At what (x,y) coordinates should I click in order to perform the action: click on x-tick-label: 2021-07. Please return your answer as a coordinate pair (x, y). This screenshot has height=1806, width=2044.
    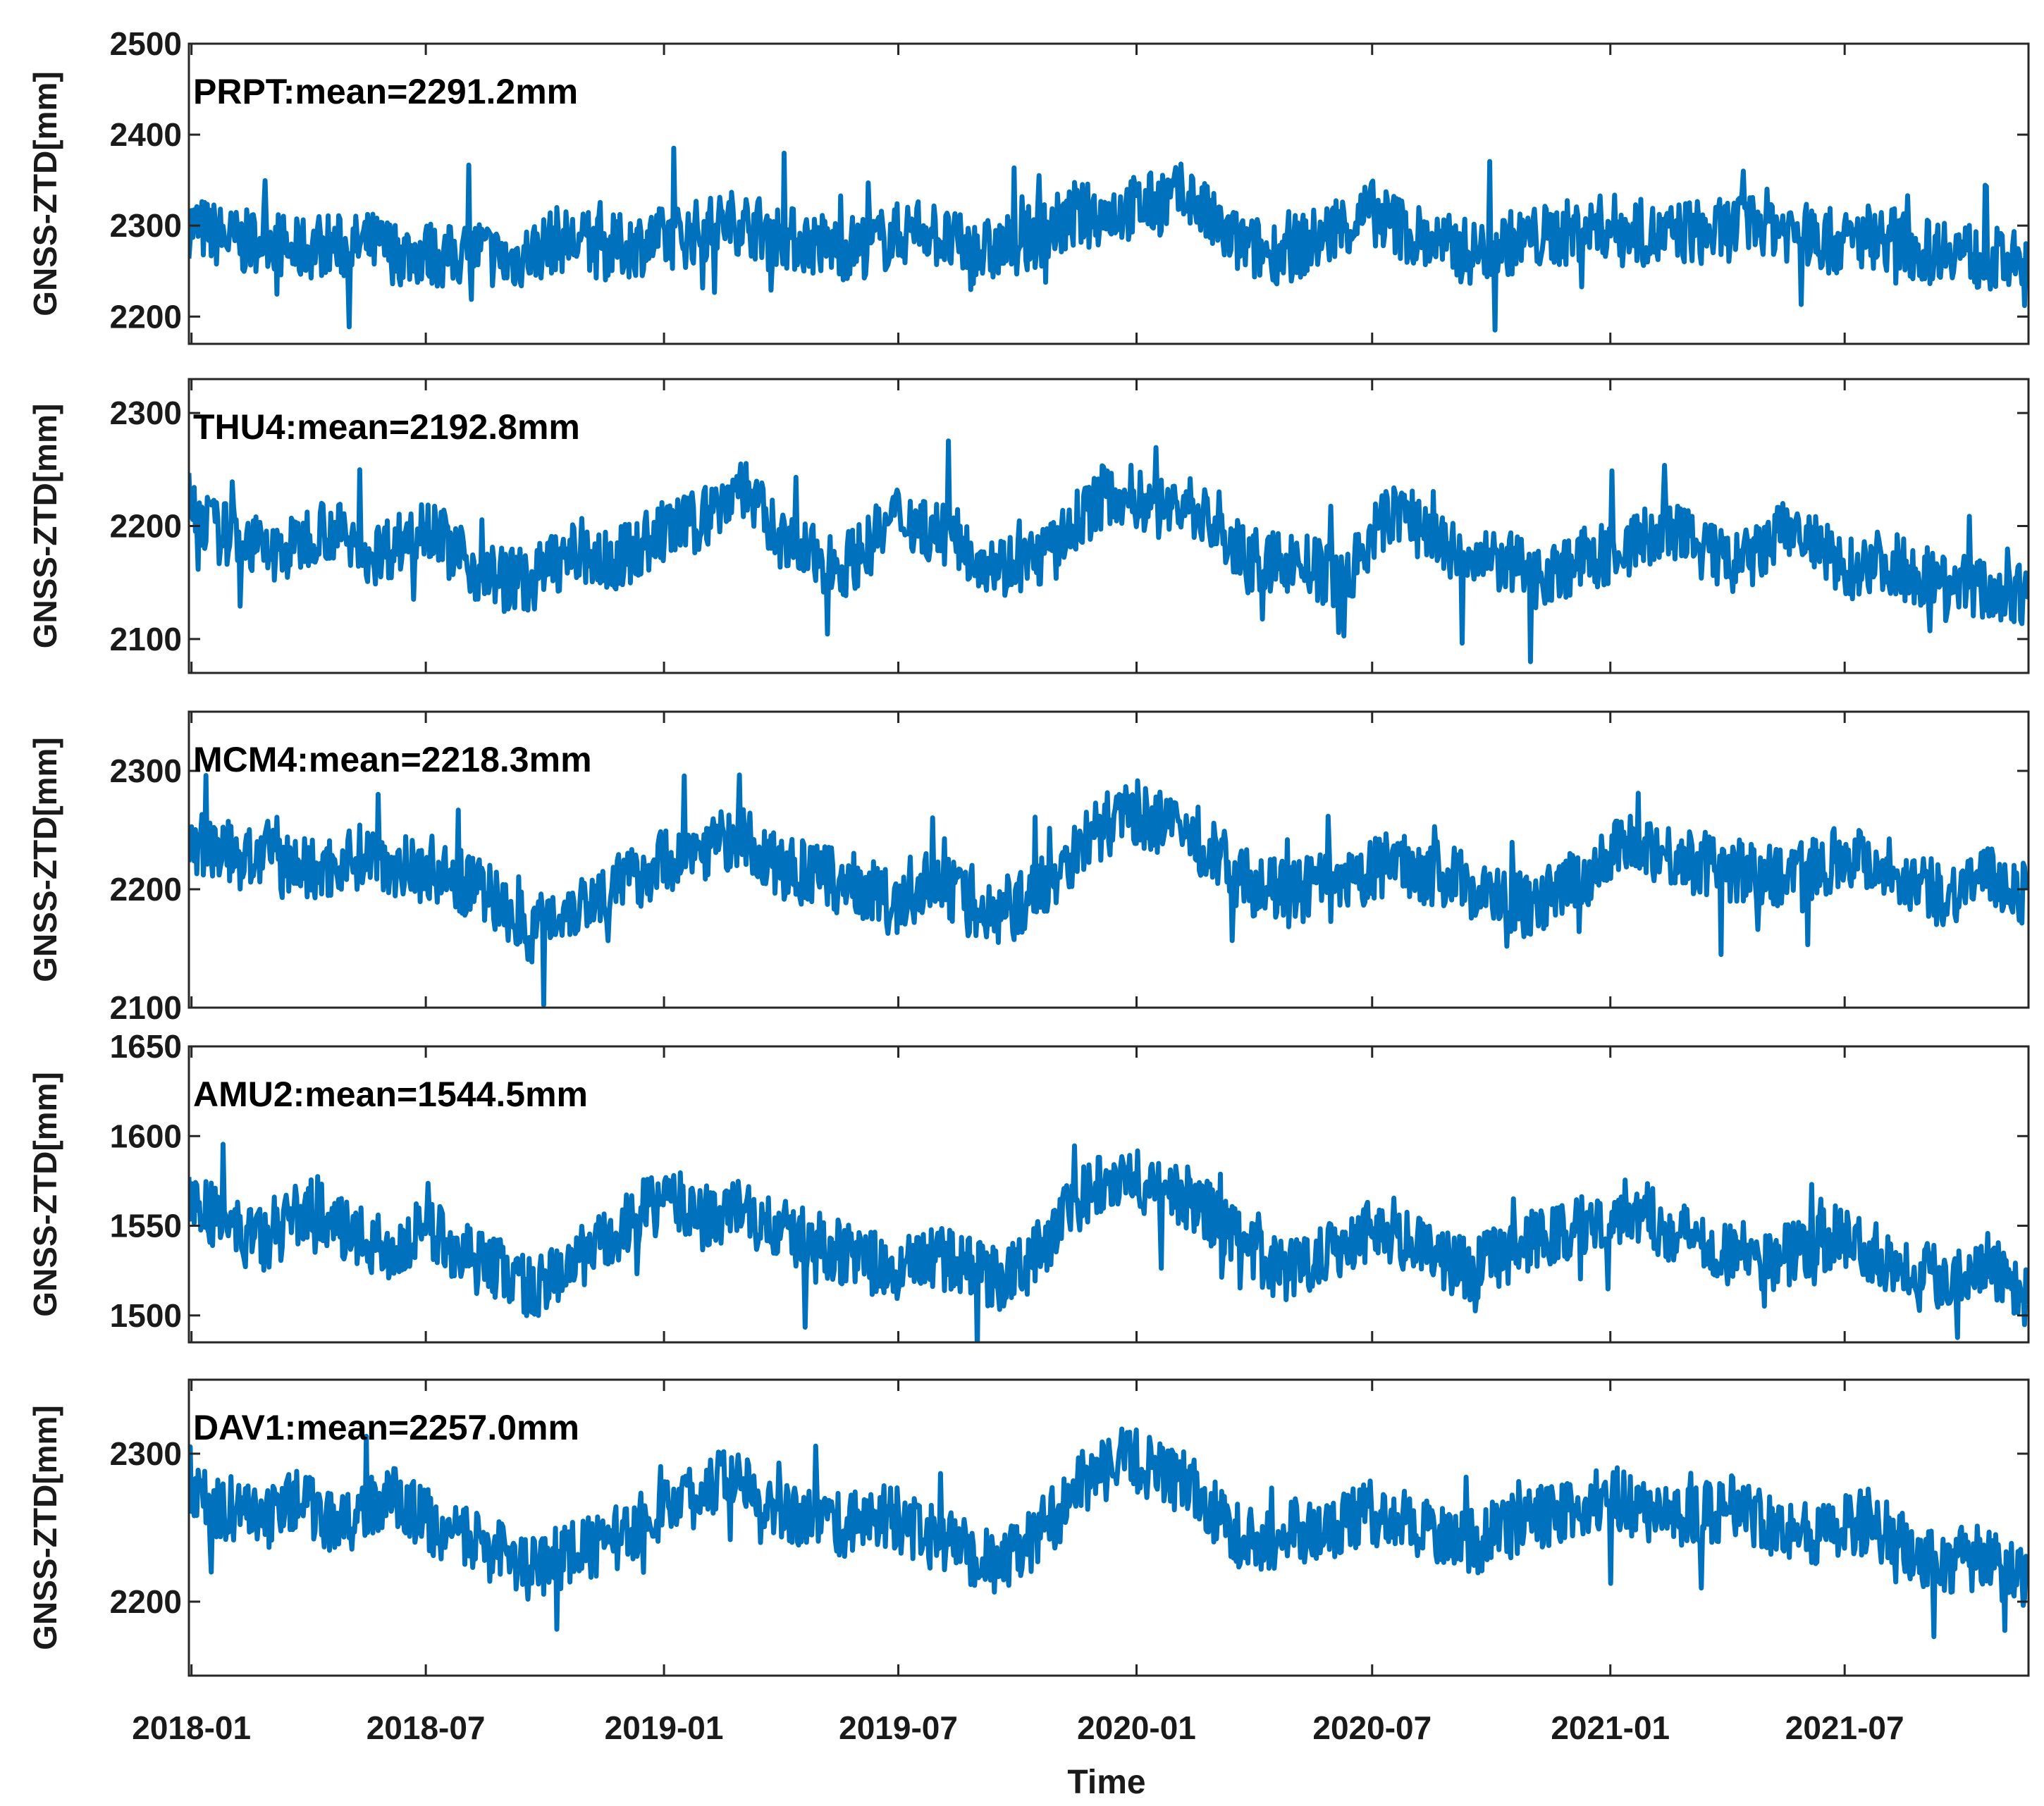
    Looking at the image, I should click on (1845, 1727).